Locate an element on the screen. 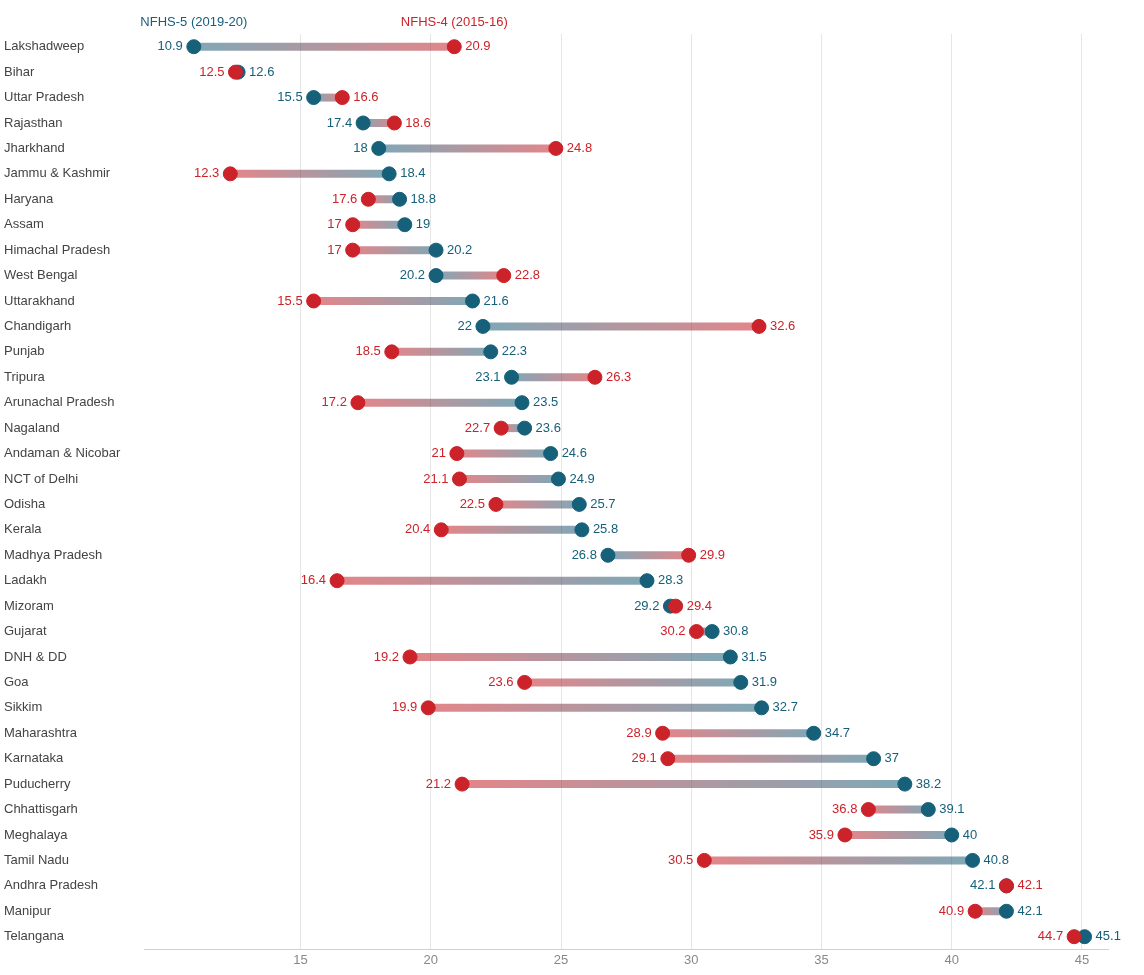 The height and width of the screenshot is (975, 1144). data-label: 17.4 is located at coordinates (339, 122).